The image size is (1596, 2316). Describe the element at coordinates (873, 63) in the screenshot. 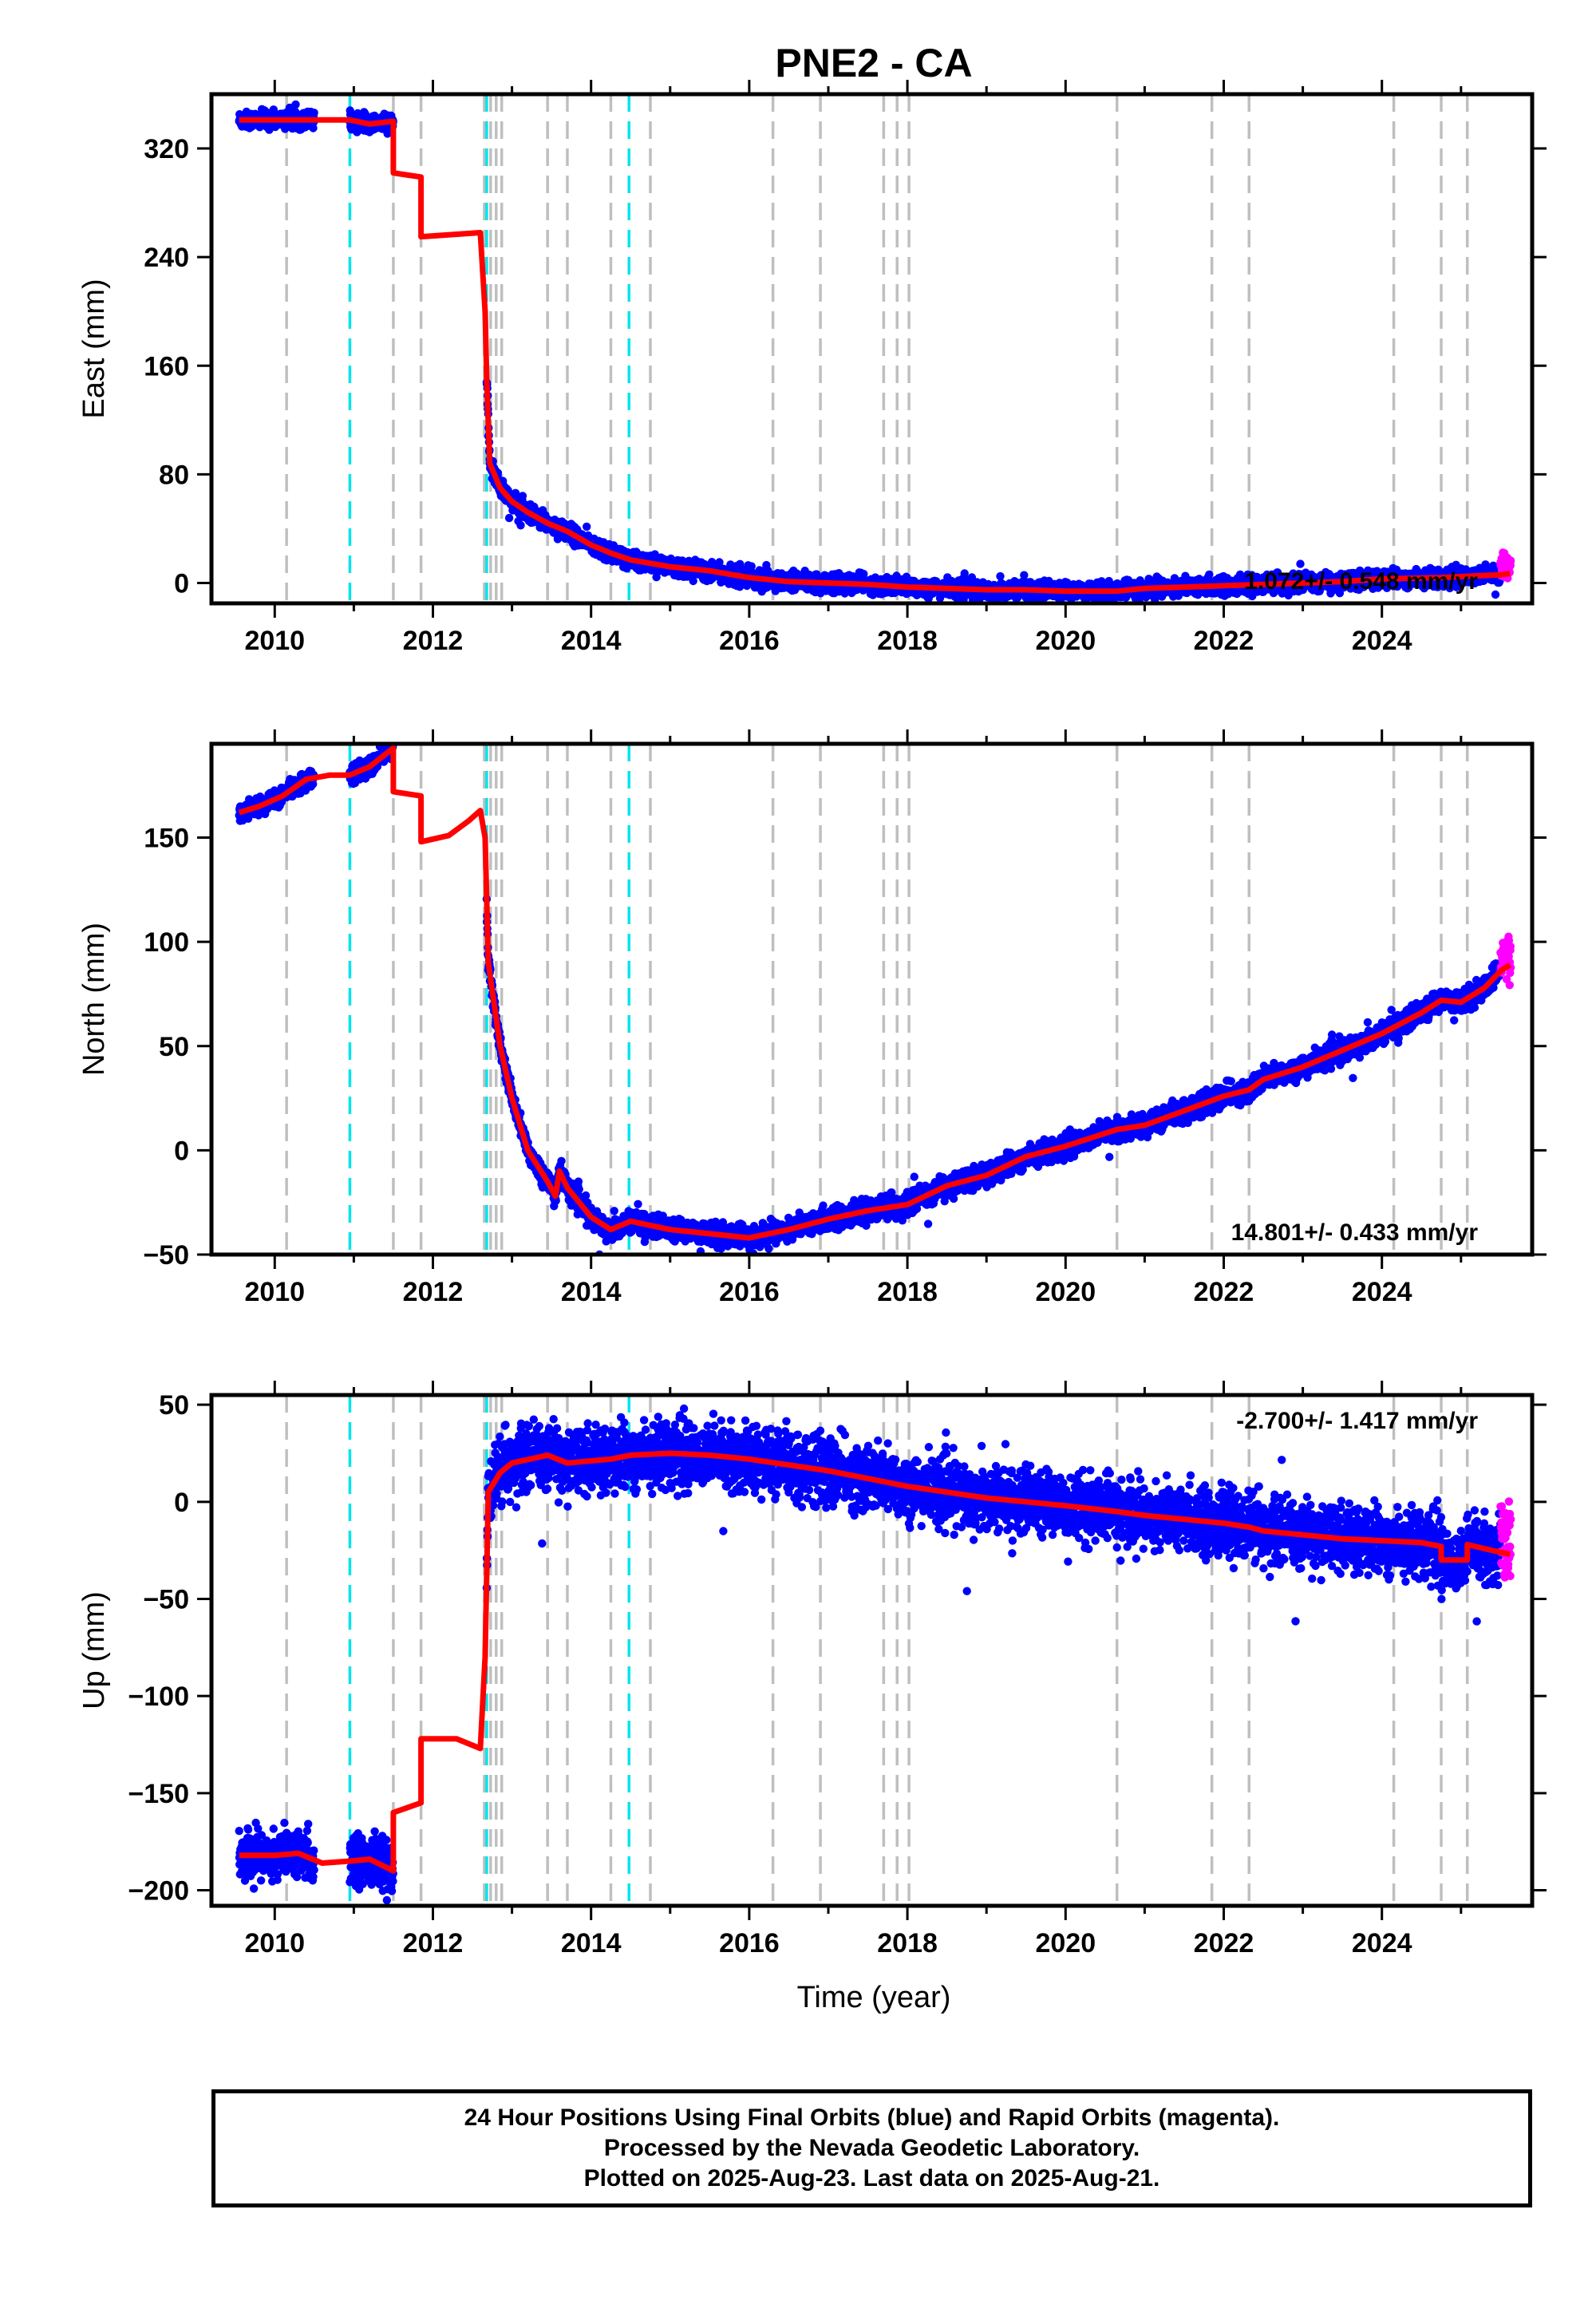

I see `chart-title: PNE2 - CA` at that location.